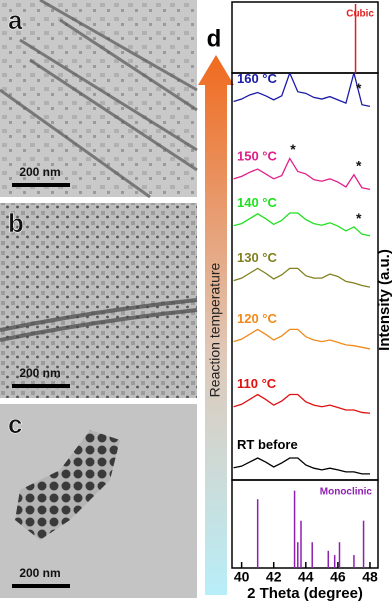  What do you see at coordinates (267, 444) in the screenshot?
I see `series-label: RT before` at bounding box center [267, 444].